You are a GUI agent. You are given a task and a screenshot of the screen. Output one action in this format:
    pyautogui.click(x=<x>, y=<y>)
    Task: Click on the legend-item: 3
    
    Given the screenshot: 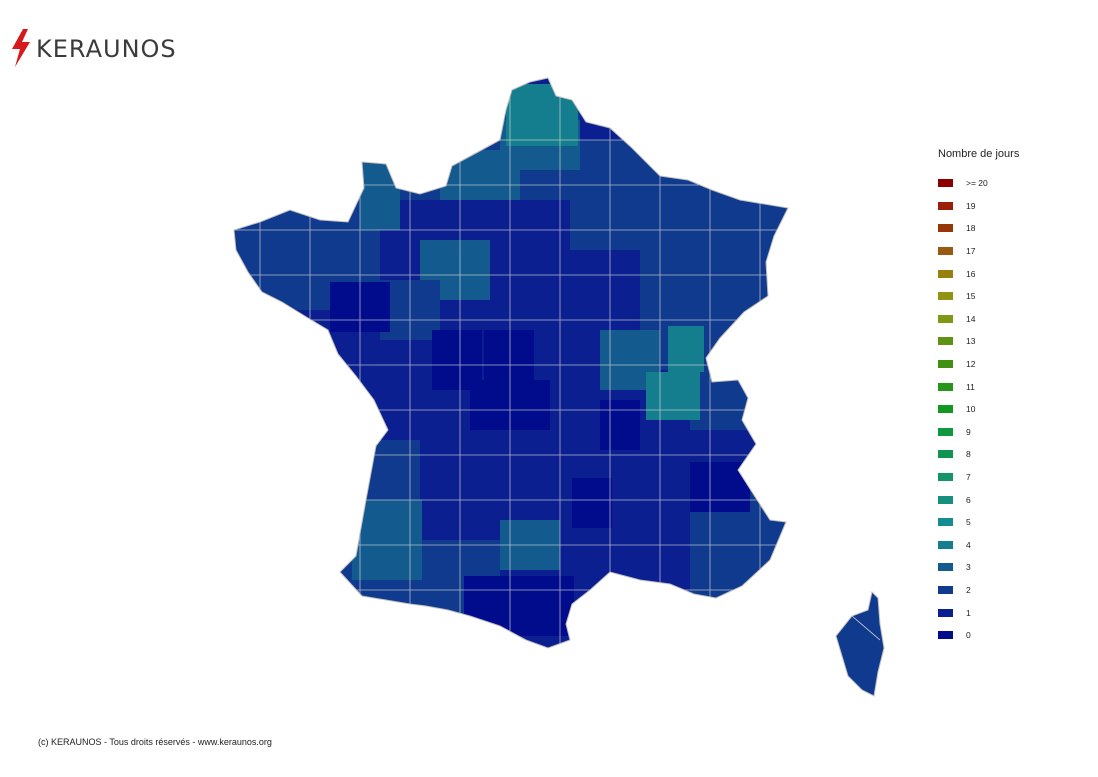 What is the action you would take?
    pyautogui.click(x=998, y=567)
    